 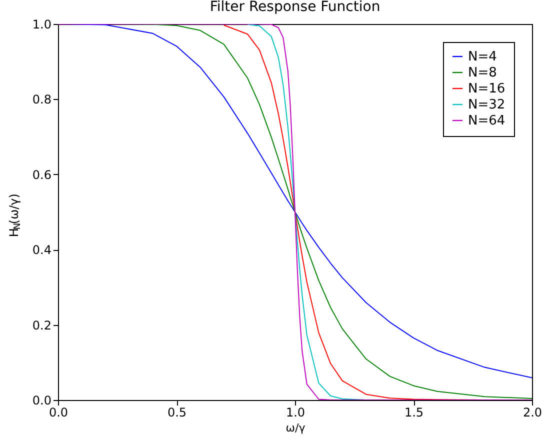 I want to click on y-tick-label: 0.8, so click(x=42, y=99).